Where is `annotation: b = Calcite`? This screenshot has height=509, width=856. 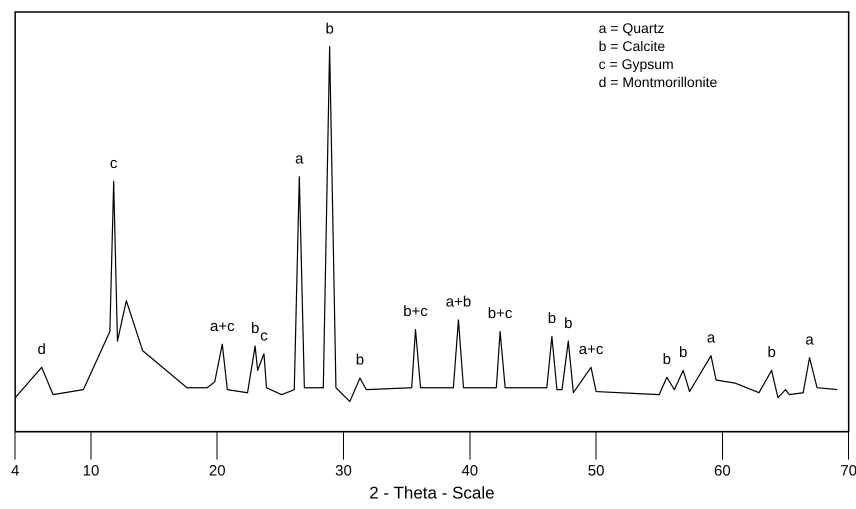 annotation: b = Calcite is located at coordinates (632, 46).